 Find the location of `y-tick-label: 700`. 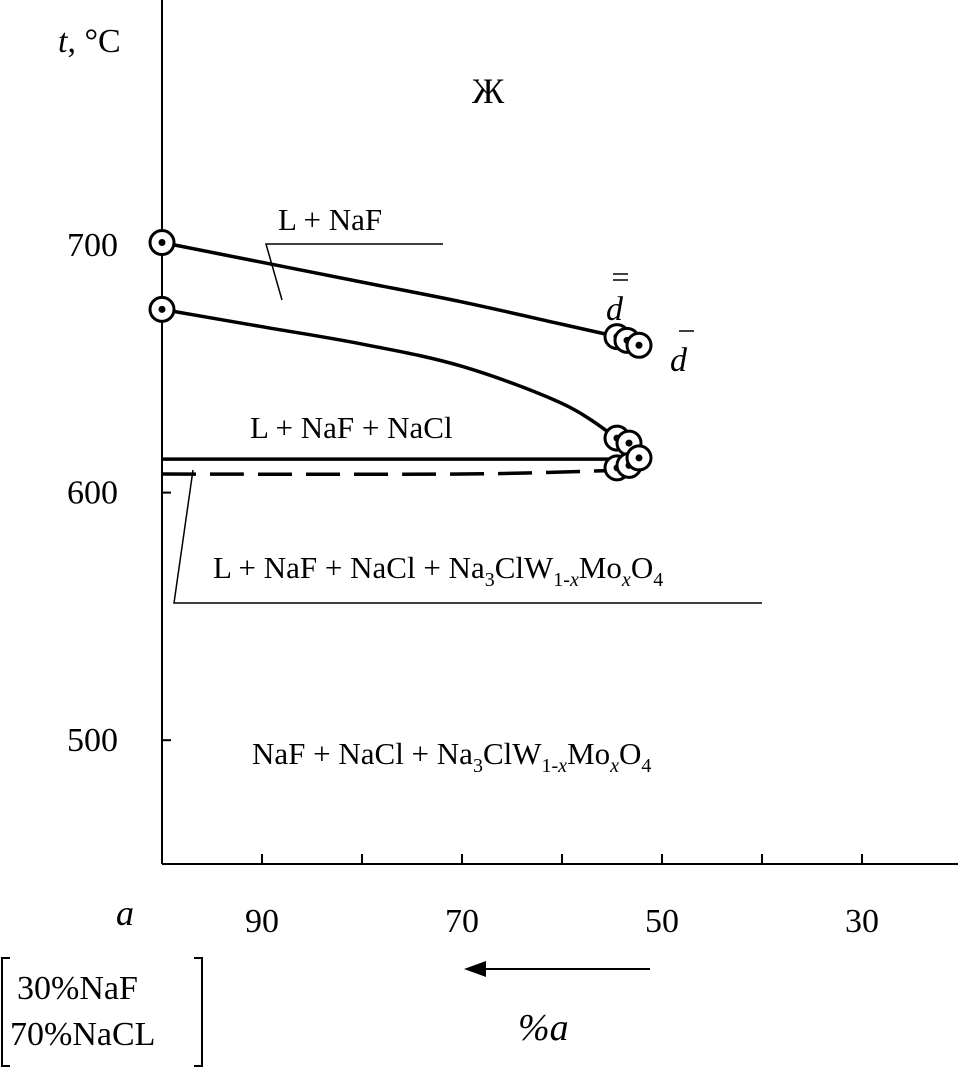

y-tick-label: 700 is located at coordinates (92, 245).